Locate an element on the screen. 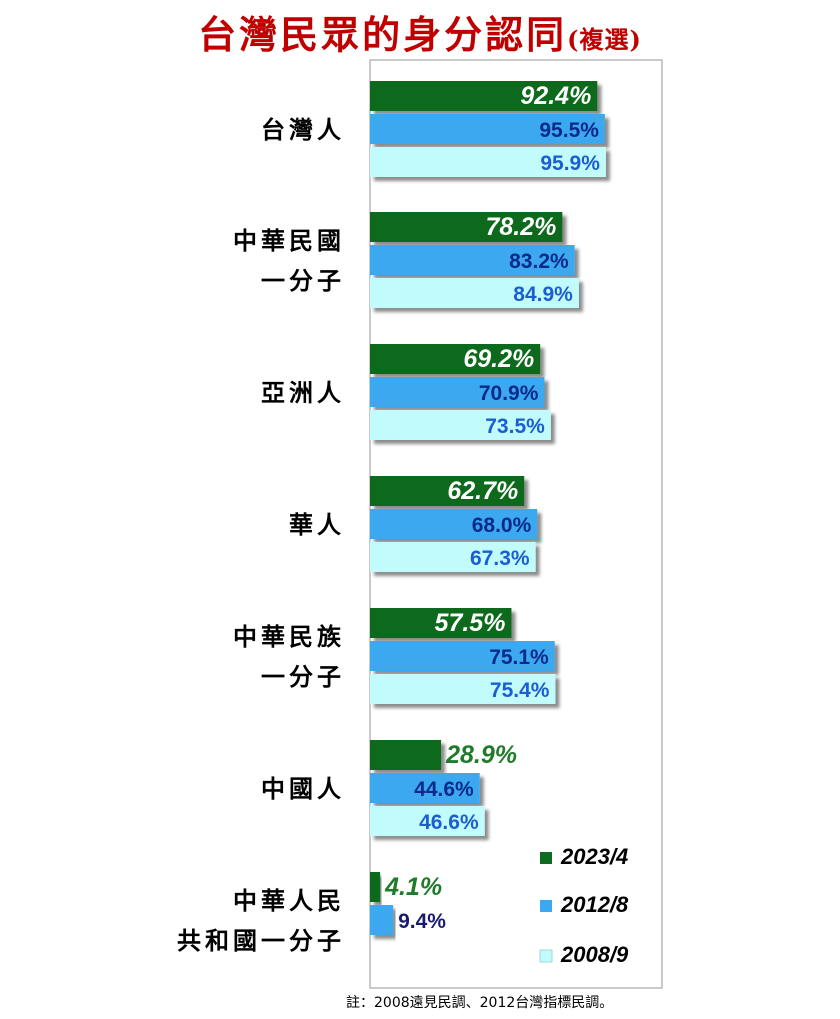 This screenshot has width=840, height=1019. chart-title: 台灣民眾的身分認同(複選) is located at coordinates (420, 31).